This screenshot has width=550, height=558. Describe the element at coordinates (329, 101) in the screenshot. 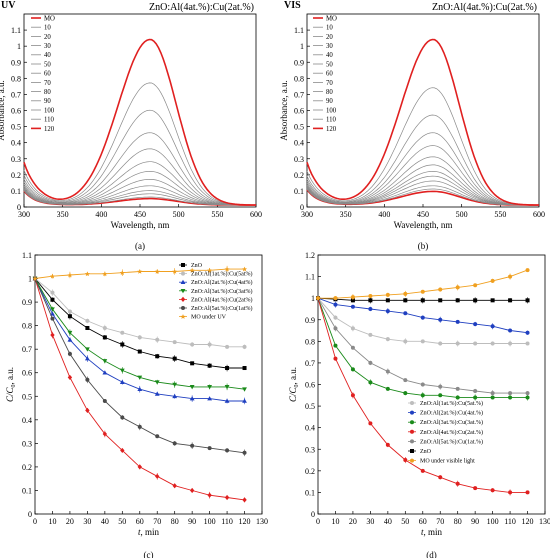

I see `legend-label: 90` at that location.